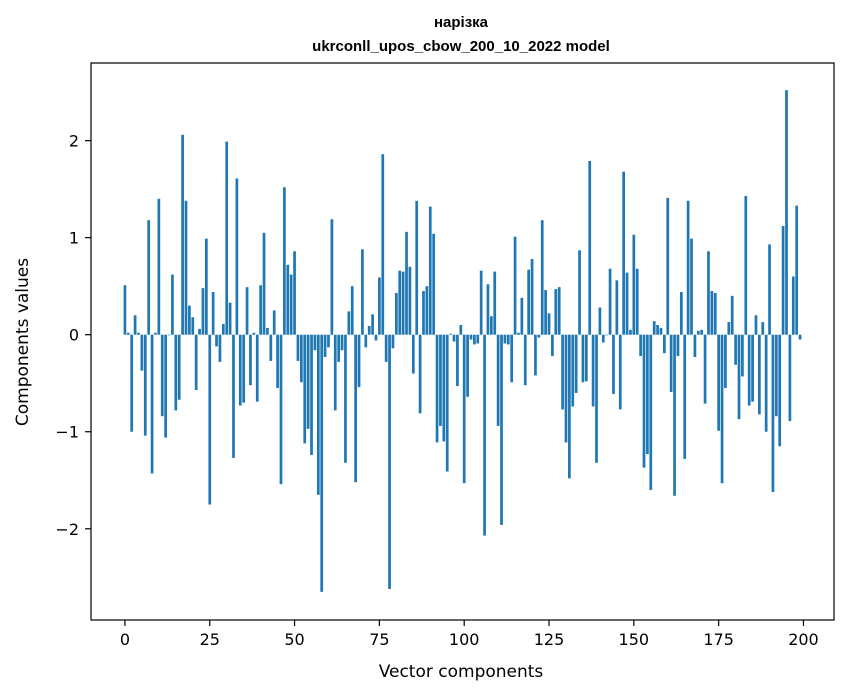  Describe the element at coordinates (718, 639) in the screenshot. I see `x-tick-label: 175` at that location.